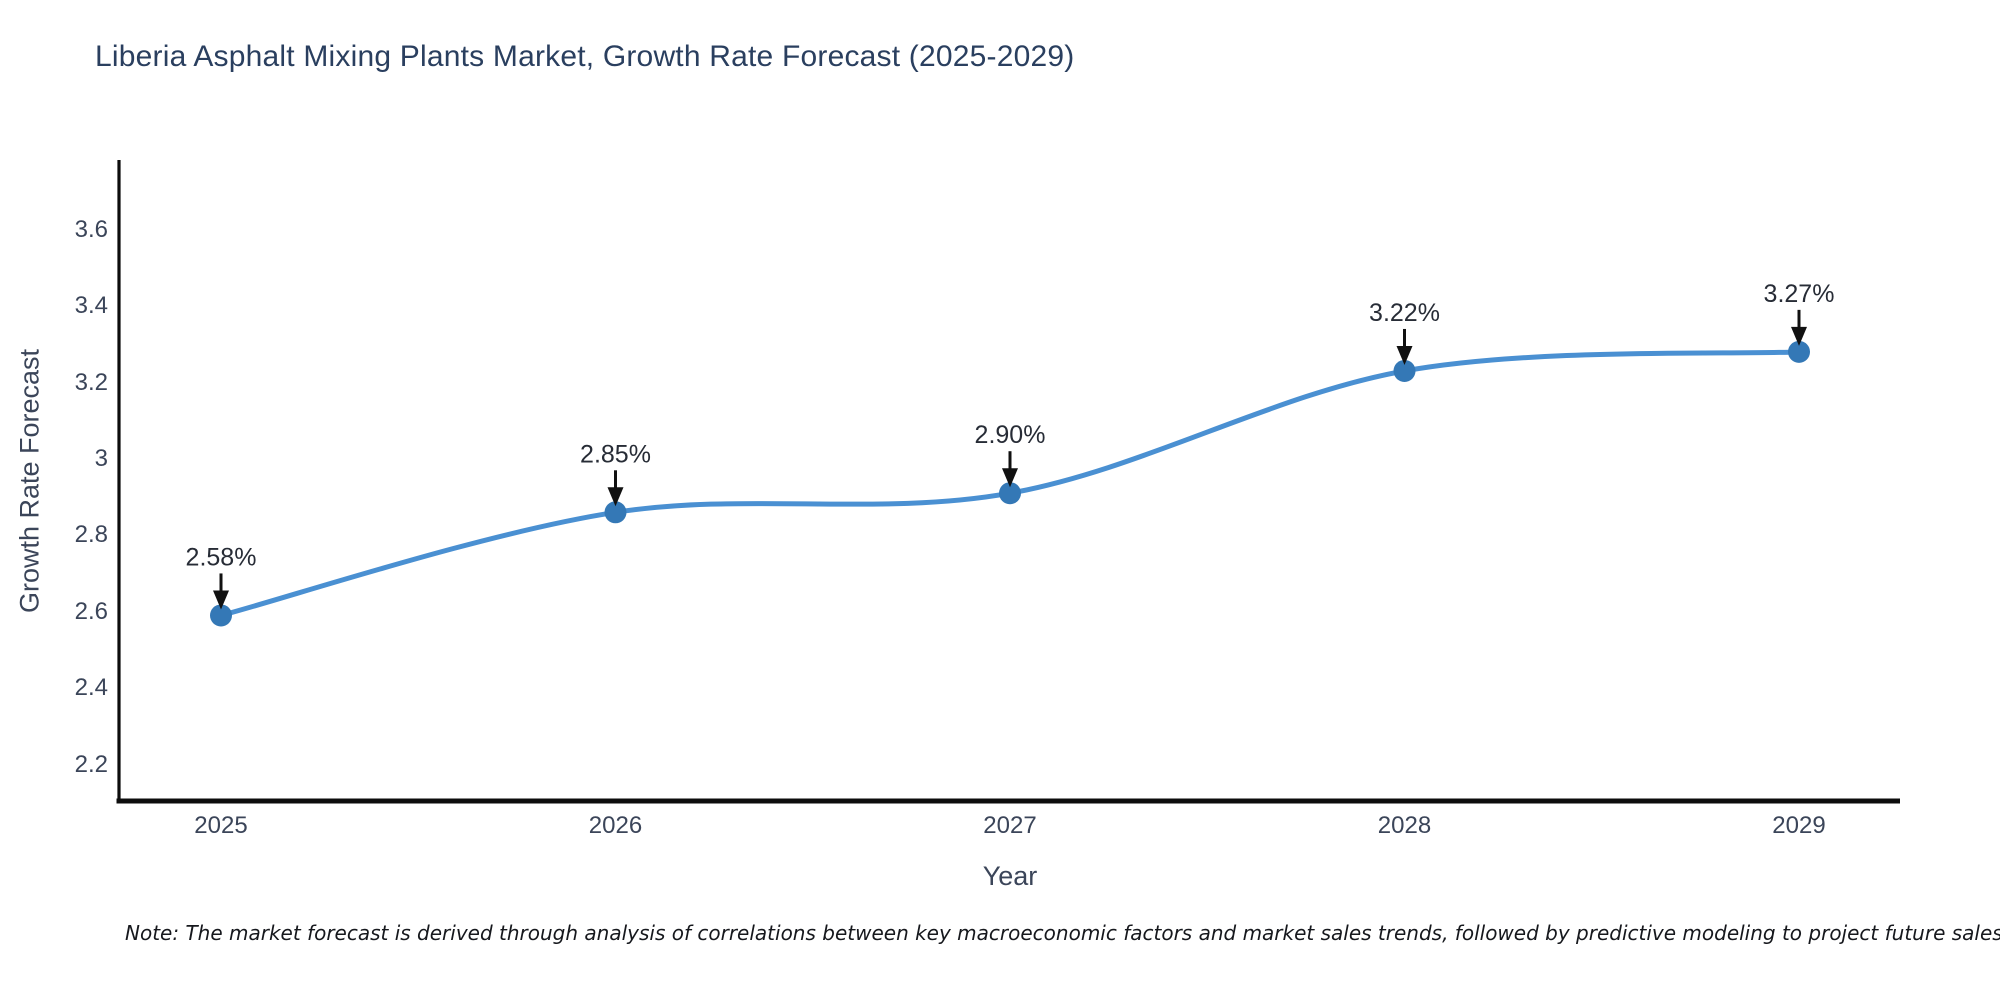 This screenshot has width=2000, height=1000. Describe the element at coordinates (91, 611) in the screenshot. I see `y-tick-label: 2.6` at that location.